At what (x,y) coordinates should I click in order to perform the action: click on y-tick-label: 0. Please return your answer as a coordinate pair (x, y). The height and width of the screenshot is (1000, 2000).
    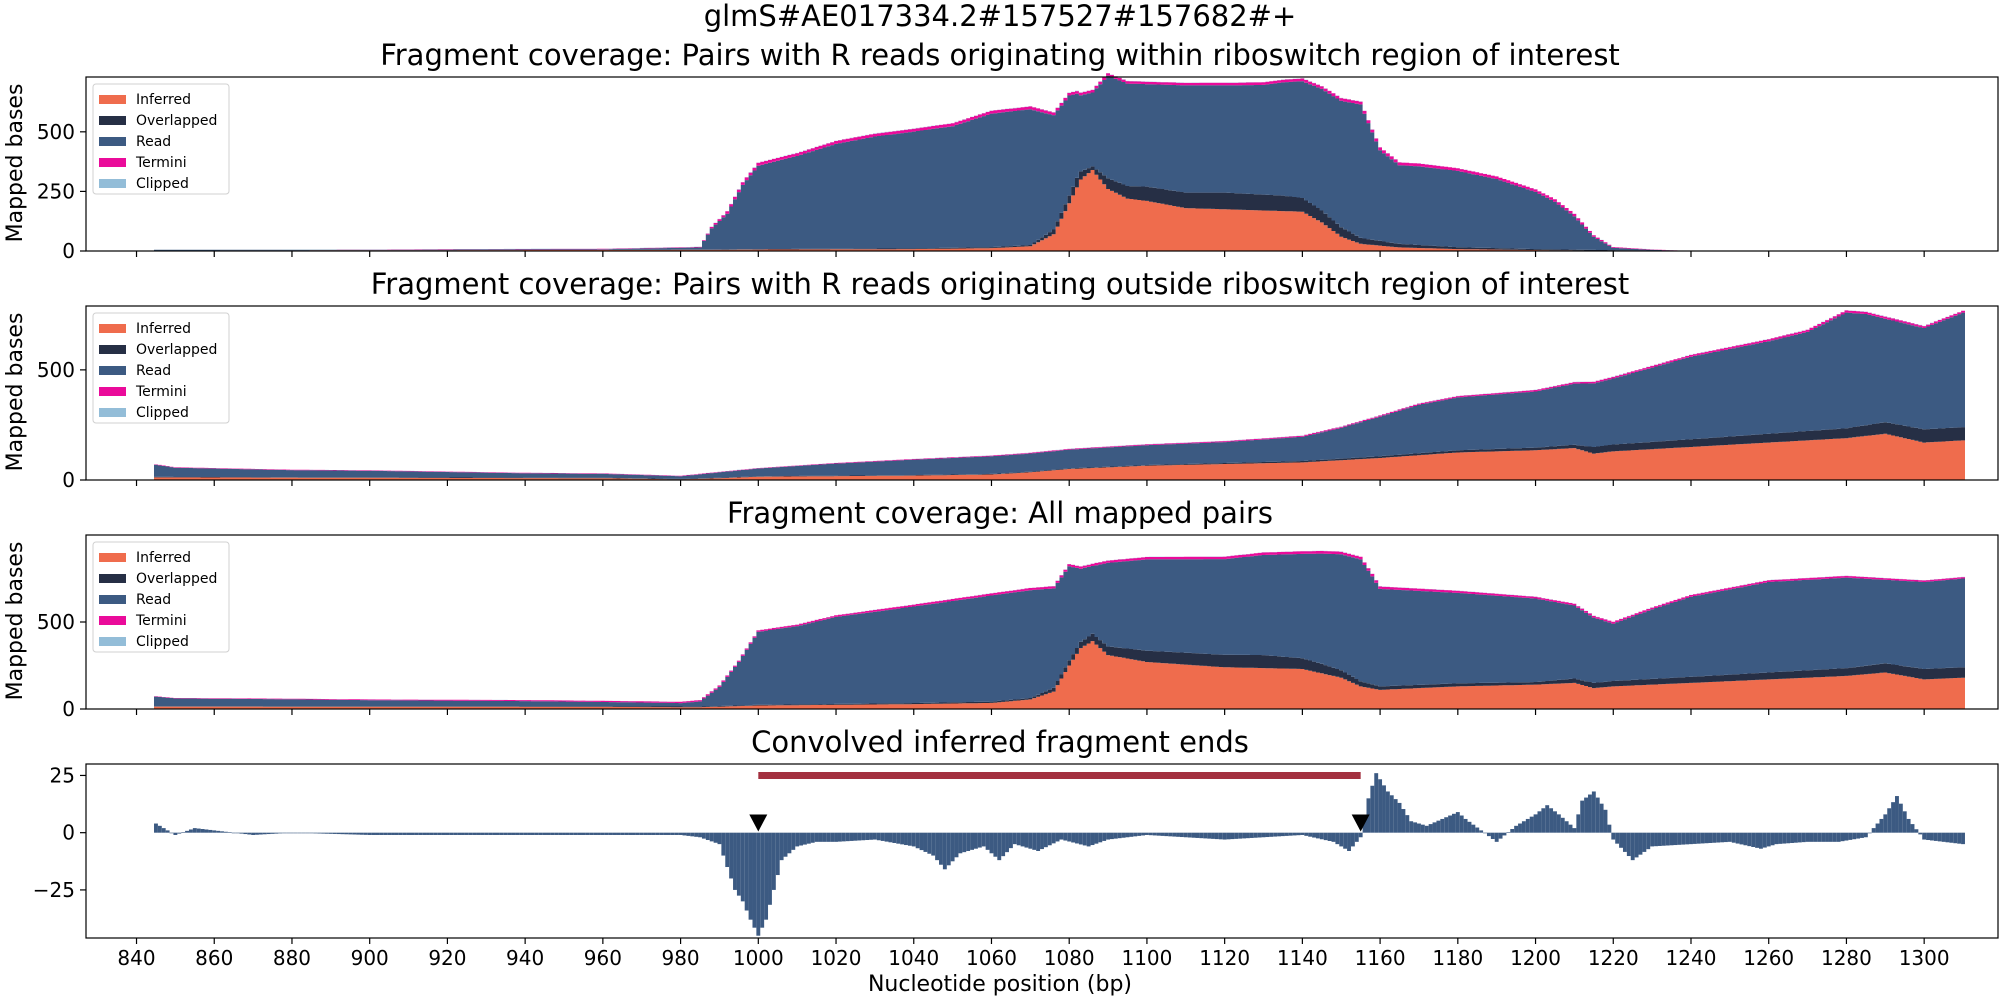
    Looking at the image, I should click on (68, 709).